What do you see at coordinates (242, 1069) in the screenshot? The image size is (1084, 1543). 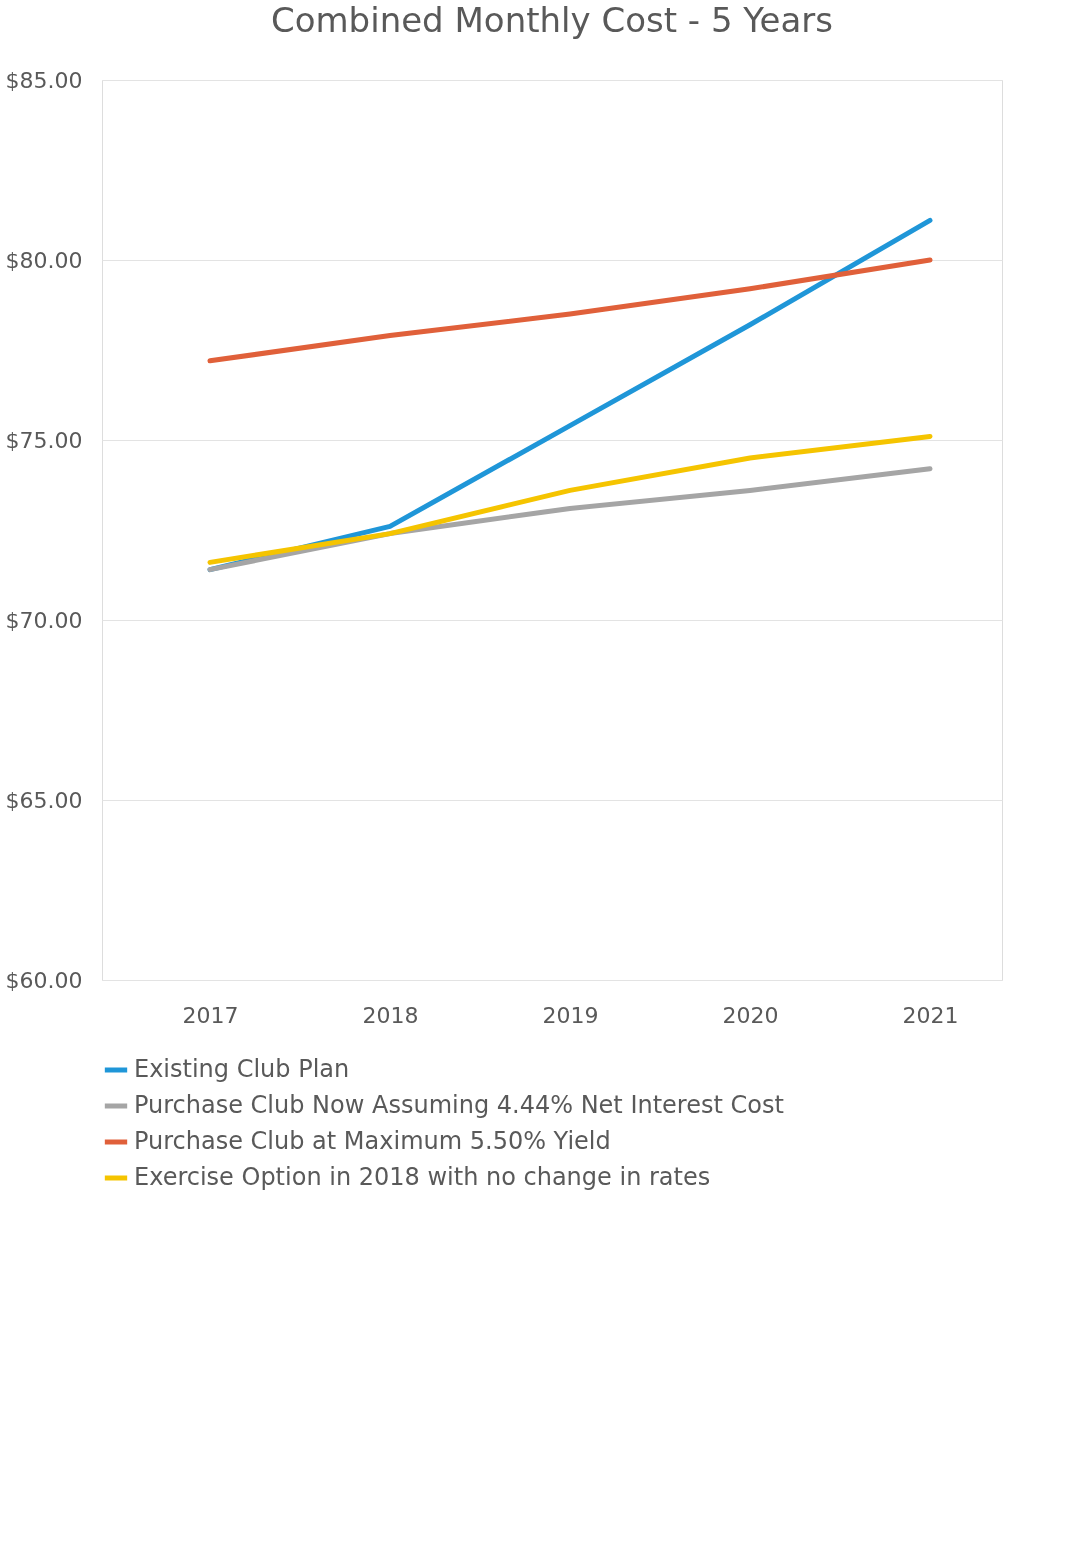 I see `legend-label: Existing Club Plan` at bounding box center [242, 1069].